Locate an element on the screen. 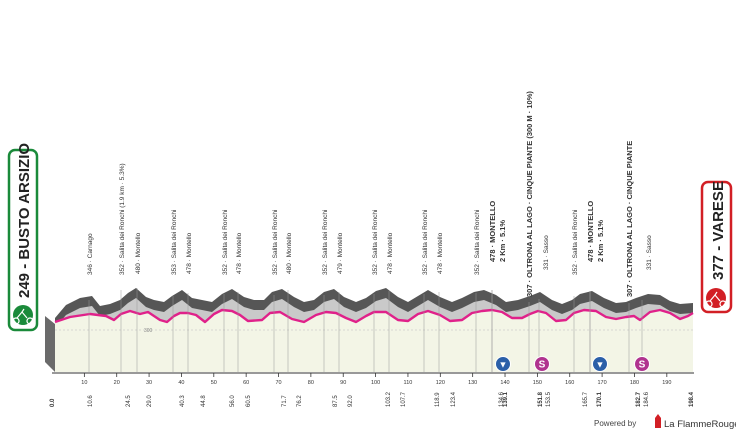 The height and width of the screenshot is (433, 736). distance-label: 40.3 is located at coordinates (183, 401).